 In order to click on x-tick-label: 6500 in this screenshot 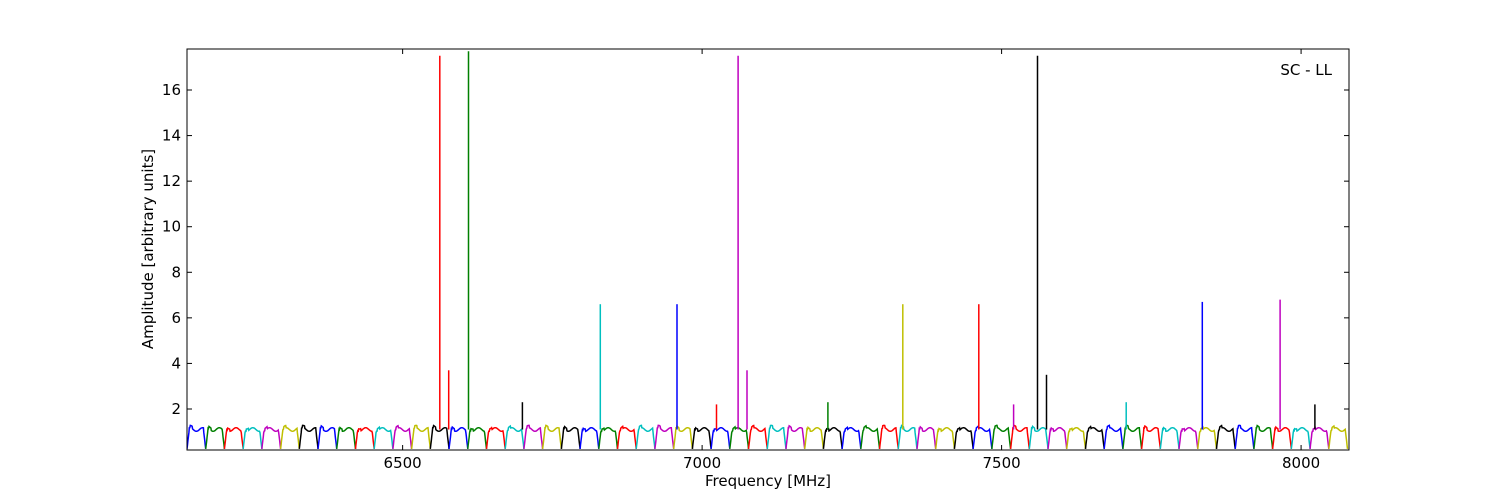, I will do `click(403, 463)`.